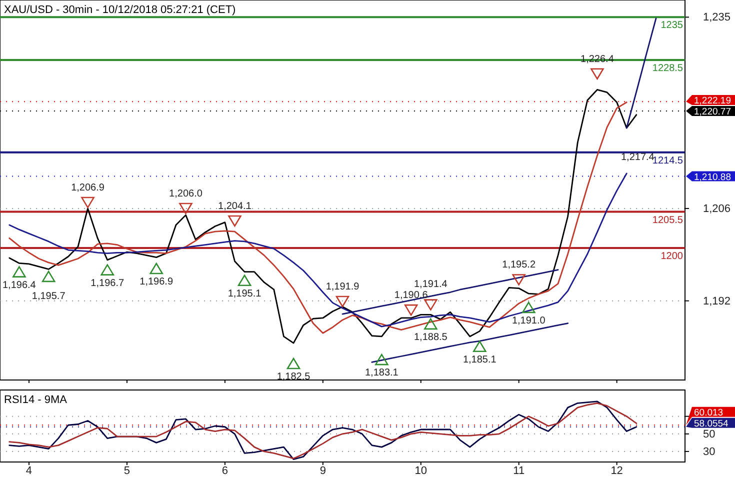 The height and width of the screenshot is (480, 735). What do you see at coordinates (672, 256) in the screenshot?
I see `ref-line-label: 1200` at bounding box center [672, 256].